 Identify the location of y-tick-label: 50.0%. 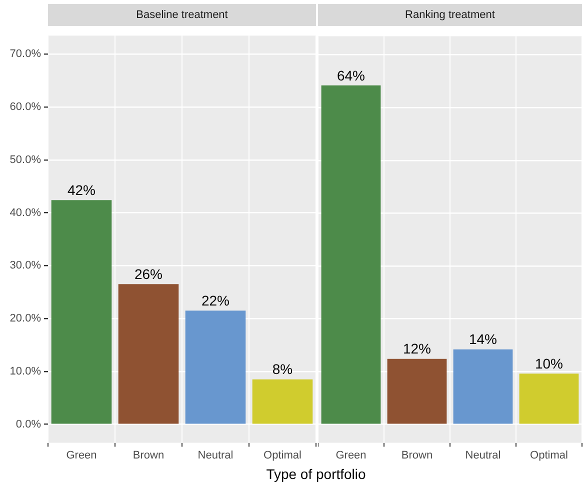
(26, 160).